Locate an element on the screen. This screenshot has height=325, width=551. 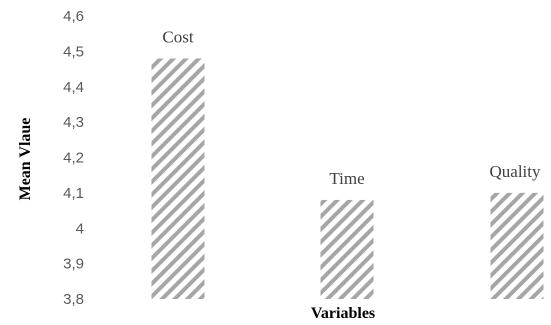
bar-label-quality: Quality is located at coordinates (515, 171).